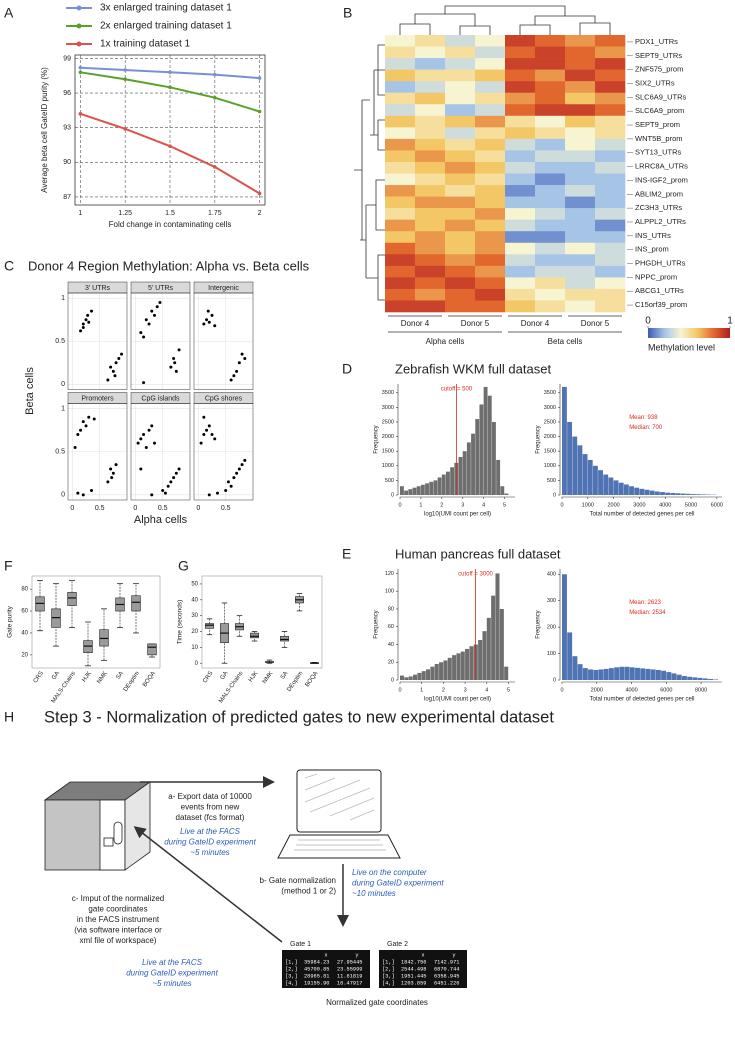 The width and height of the screenshot is (735, 1052). Describe the element at coordinates (659, 138) in the screenshot. I see `row-label: WNT5B_prom` at that location.